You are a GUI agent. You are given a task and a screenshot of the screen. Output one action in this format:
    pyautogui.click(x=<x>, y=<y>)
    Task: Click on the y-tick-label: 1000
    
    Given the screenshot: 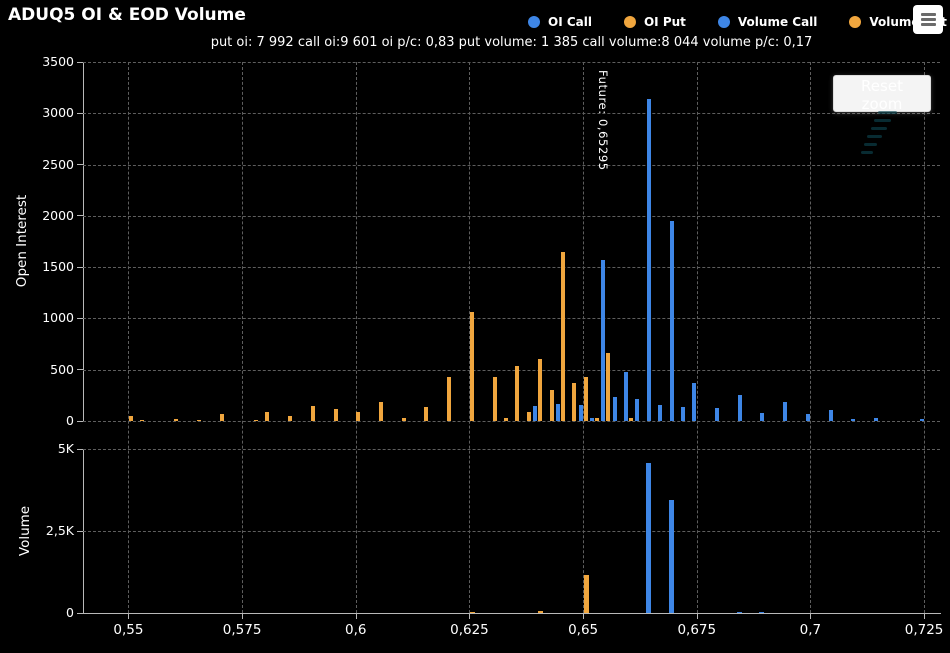 What is the action you would take?
    pyautogui.click(x=58, y=318)
    